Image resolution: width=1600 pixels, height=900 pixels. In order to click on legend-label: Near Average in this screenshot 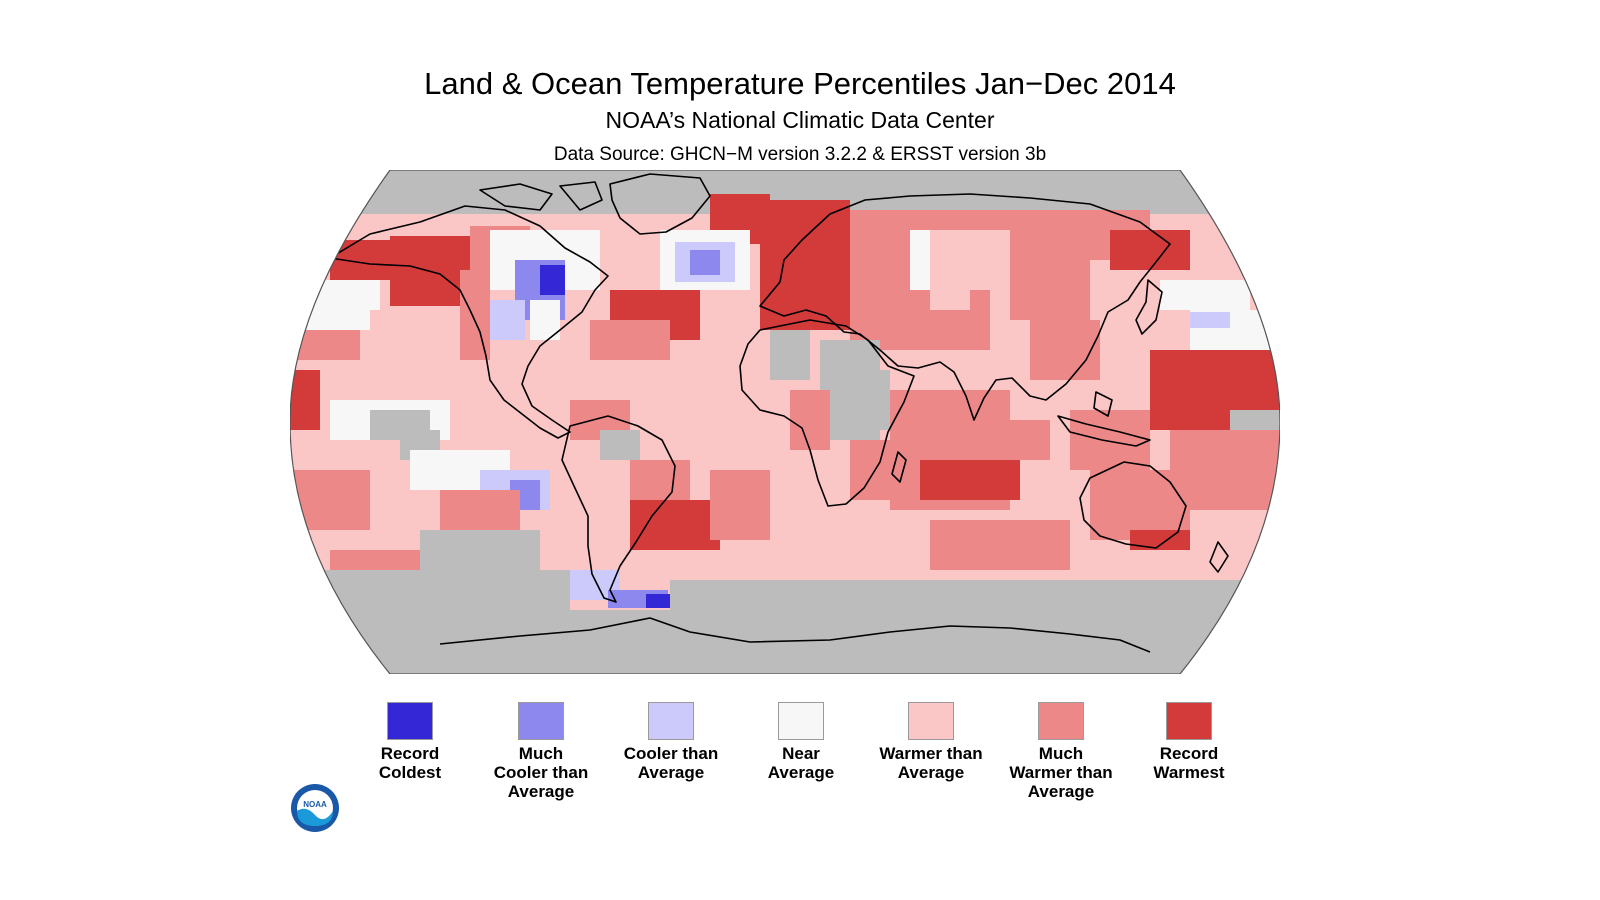, I will do `click(801, 763)`.